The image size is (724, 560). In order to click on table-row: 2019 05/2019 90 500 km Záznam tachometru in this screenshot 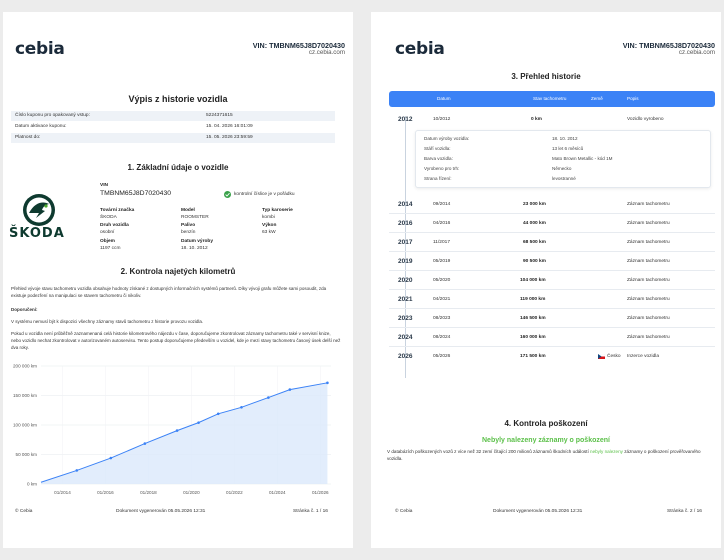, I will do `click(552, 261)`.